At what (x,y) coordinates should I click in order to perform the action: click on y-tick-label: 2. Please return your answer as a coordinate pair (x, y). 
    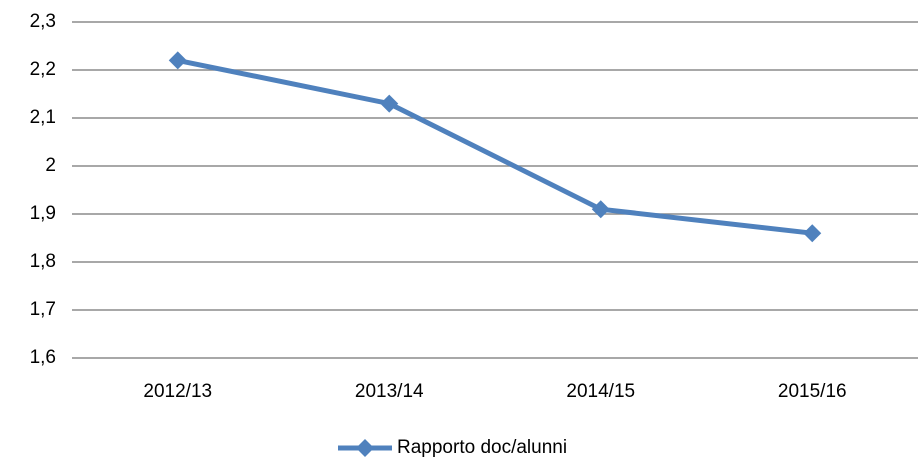
    Looking at the image, I should click on (50, 165).